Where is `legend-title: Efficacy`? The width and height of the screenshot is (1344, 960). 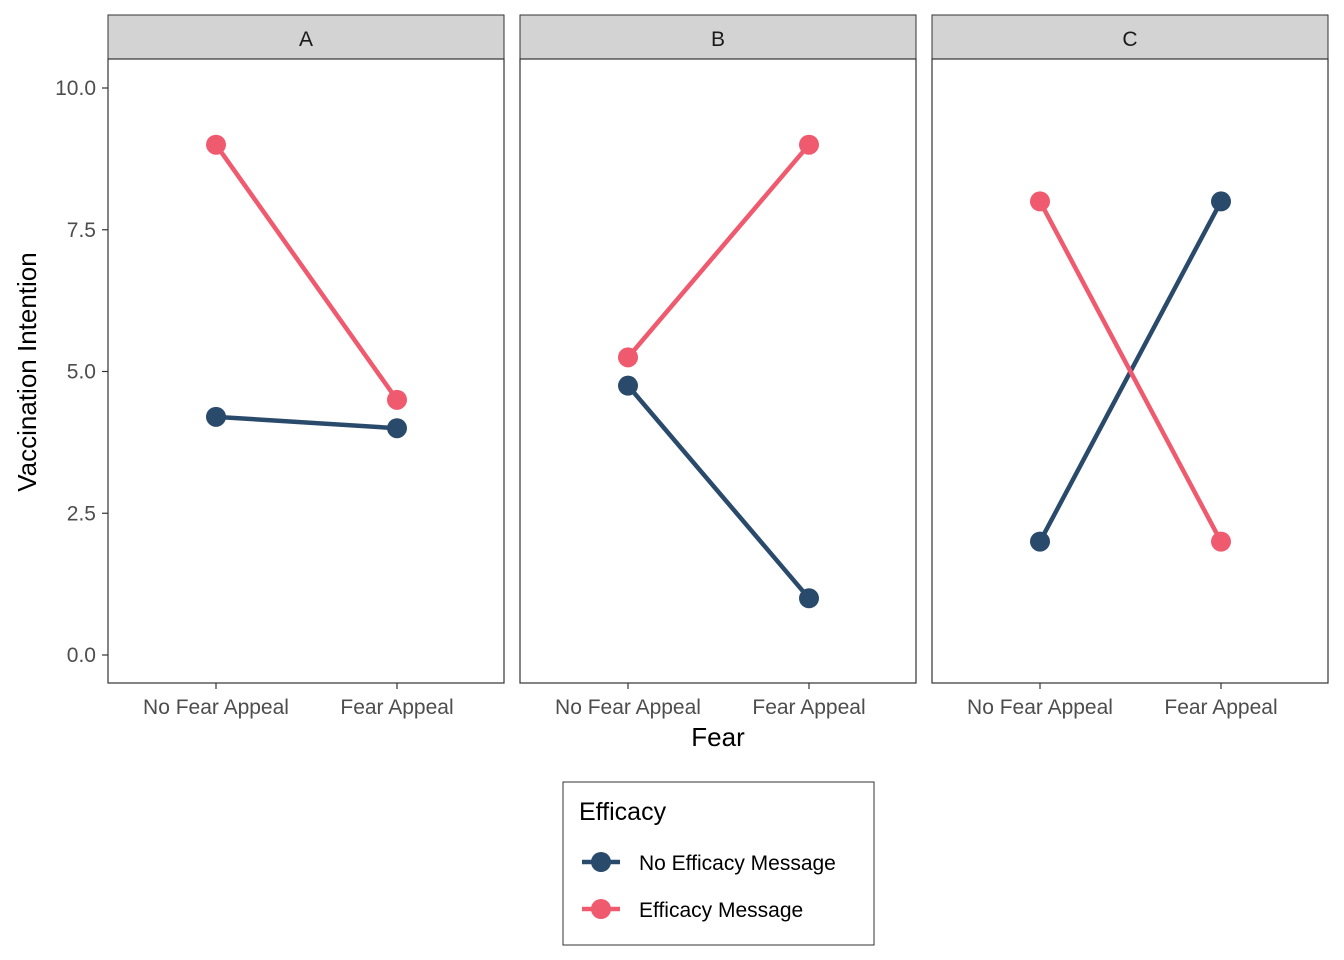 legend-title: Efficacy is located at coordinates (623, 812).